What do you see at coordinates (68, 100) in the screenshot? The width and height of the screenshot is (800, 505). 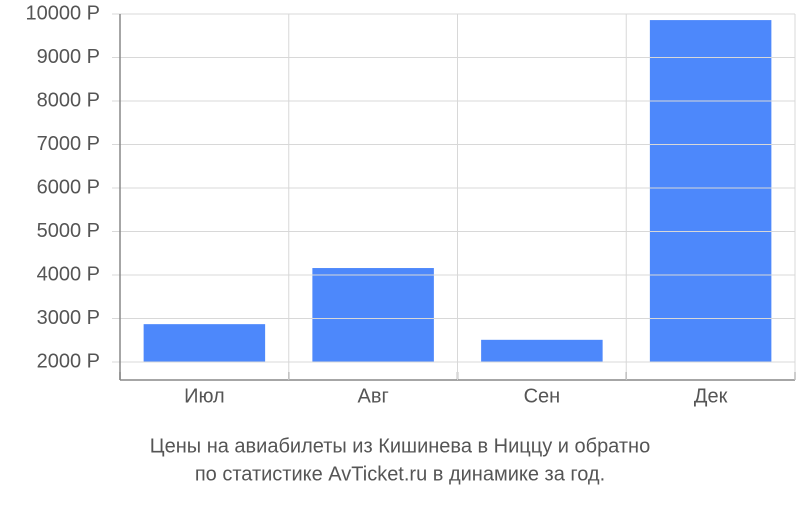 I see `y-tick-label: 8000 Р` at bounding box center [68, 100].